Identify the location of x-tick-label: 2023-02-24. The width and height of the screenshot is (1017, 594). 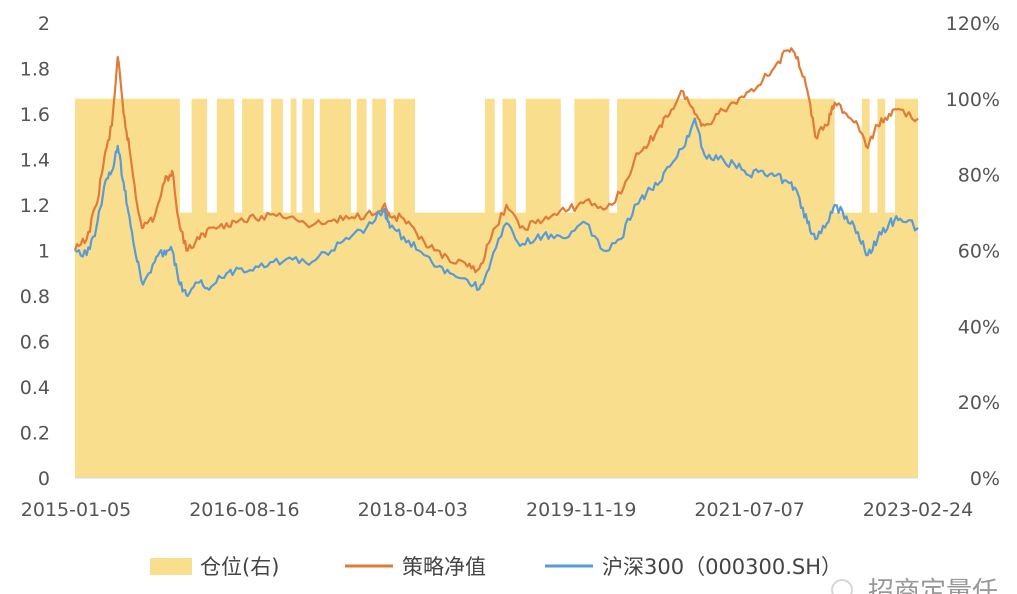
(918, 510).